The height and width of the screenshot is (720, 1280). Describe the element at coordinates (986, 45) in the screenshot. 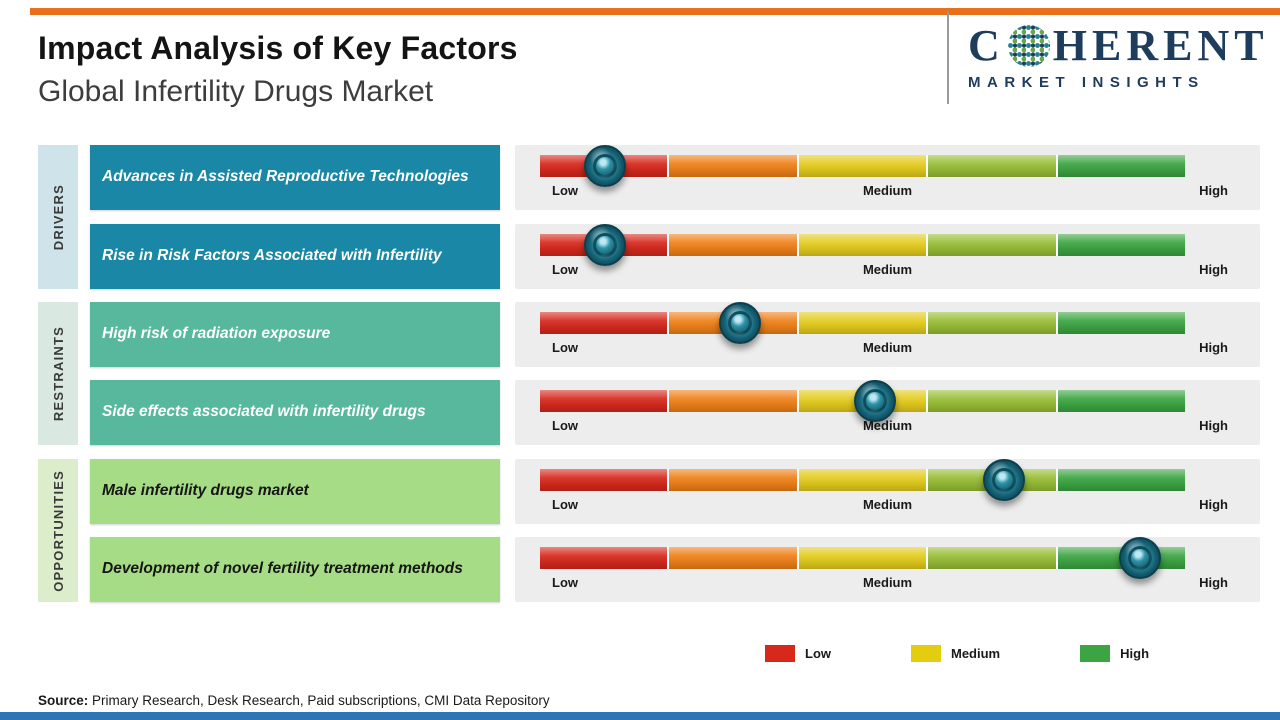

I see `logo-letter-c: C` at that location.